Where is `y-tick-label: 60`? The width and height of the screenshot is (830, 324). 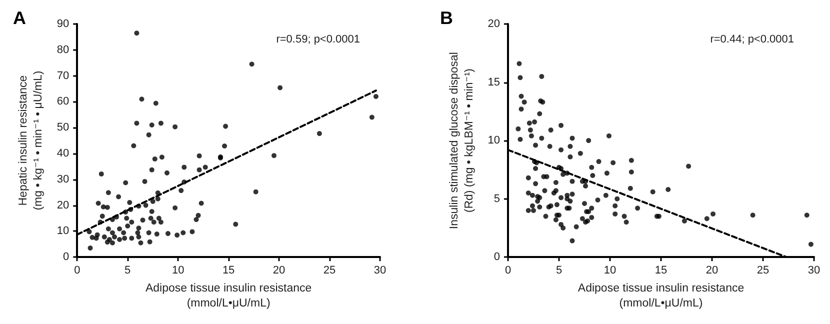
y-tick-label: 60 is located at coordinates (63, 102).